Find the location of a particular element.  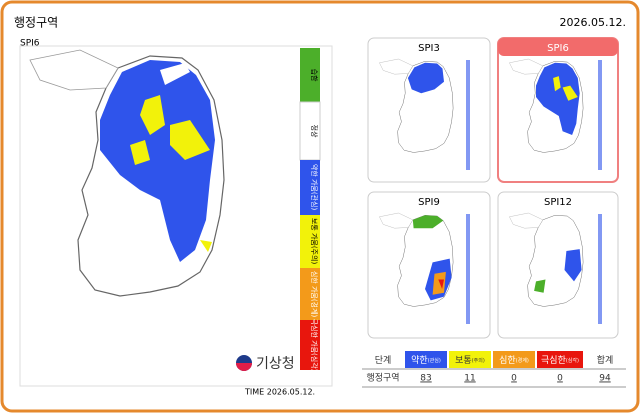

header-name: 합계 is located at coordinates (605, 360).